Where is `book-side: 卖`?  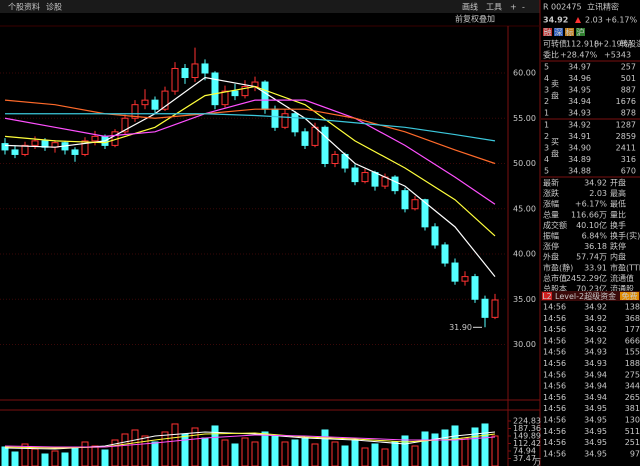
book-side: 卖 is located at coordinates (555, 84).